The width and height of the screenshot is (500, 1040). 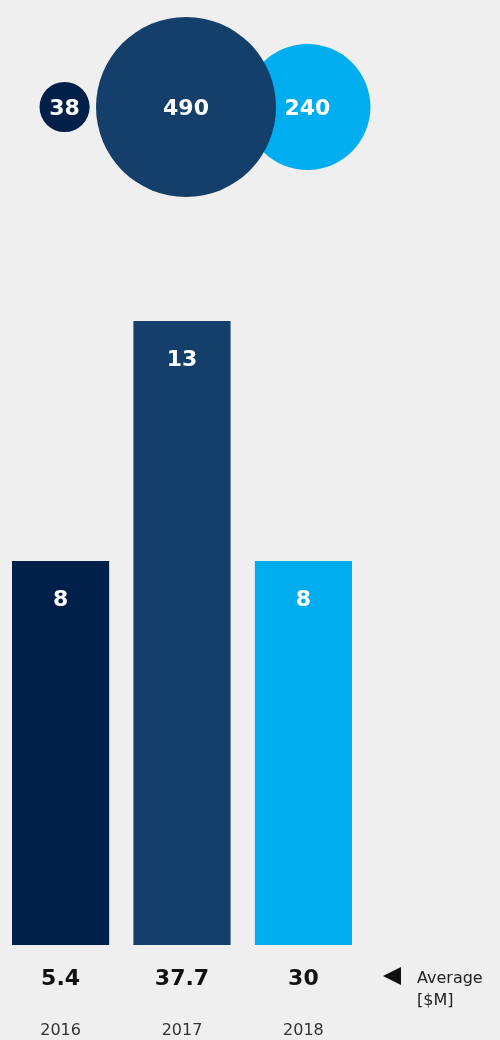 What do you see at coordinates (186, 107) in the screenshot?
I see `data-label: 490` at bounding box center [186, 107].